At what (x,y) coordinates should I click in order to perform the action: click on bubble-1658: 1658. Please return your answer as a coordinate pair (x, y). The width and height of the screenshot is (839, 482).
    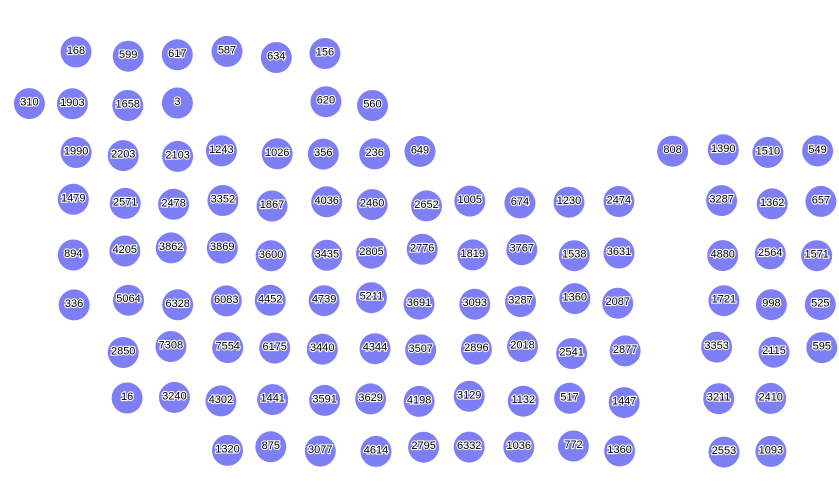
    Looking at the image, I should click on (128, 105).